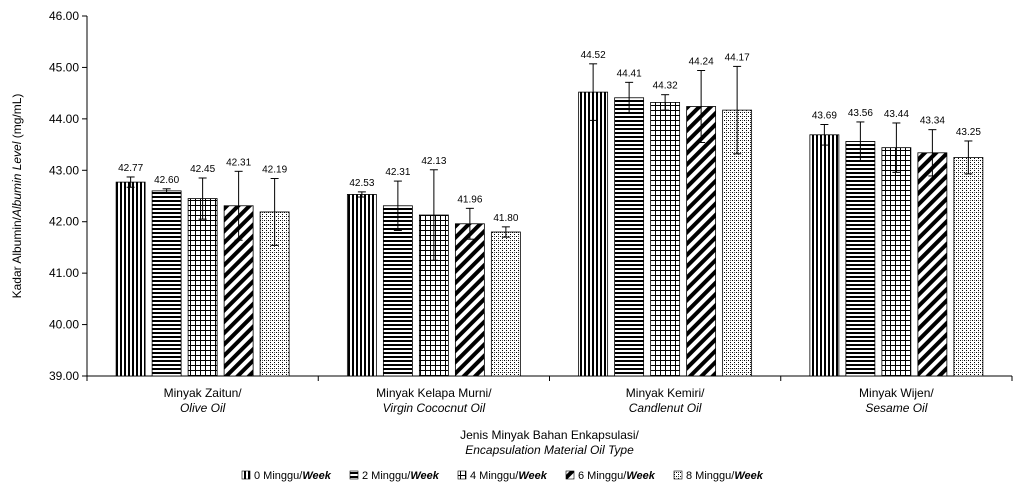 The image size is (1028, 486). What do you see at coordinates (64, 325) in the screenshot?
I see `y-tick-label: 40.00` at bounding box center [64, 325].